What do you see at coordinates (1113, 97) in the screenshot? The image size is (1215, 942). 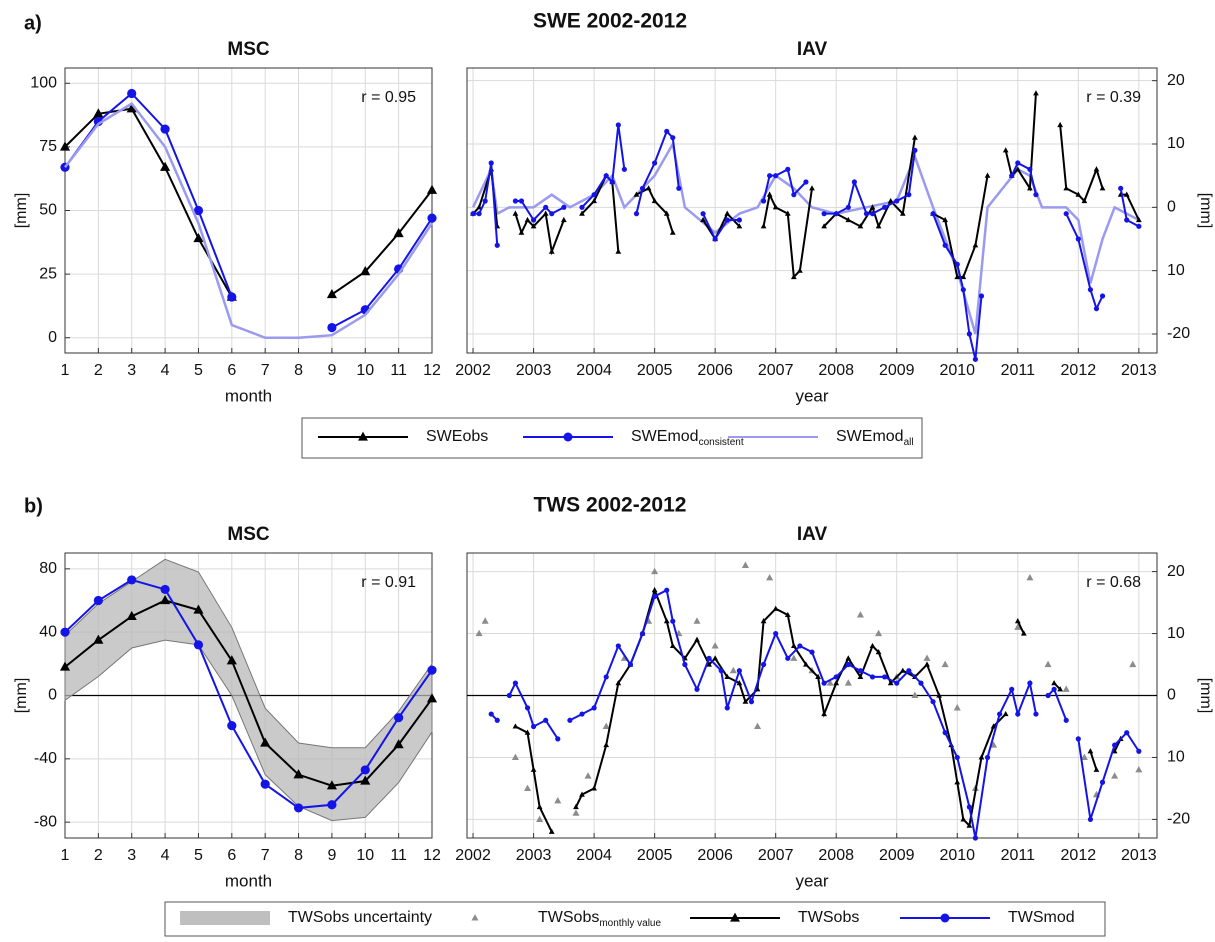 I see `annotation: r = 0.39` at bounding box center [1113, 97].